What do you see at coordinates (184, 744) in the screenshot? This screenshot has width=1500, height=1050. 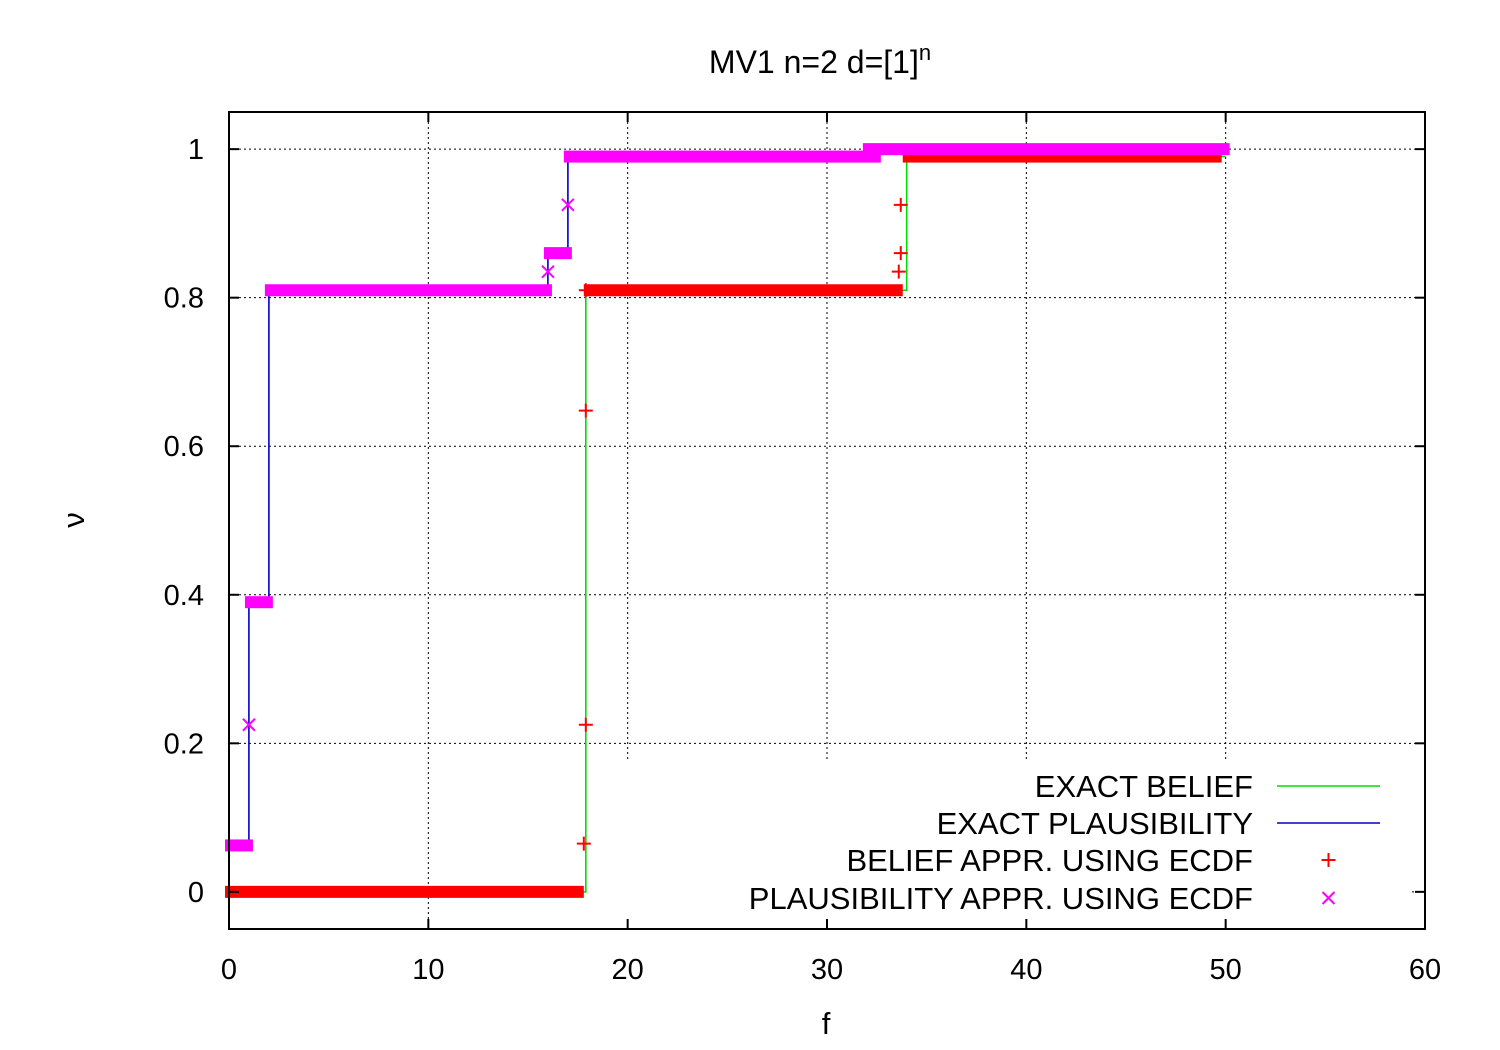 I see `y-tick-label: 0.2` at bounding box center [184, 744].